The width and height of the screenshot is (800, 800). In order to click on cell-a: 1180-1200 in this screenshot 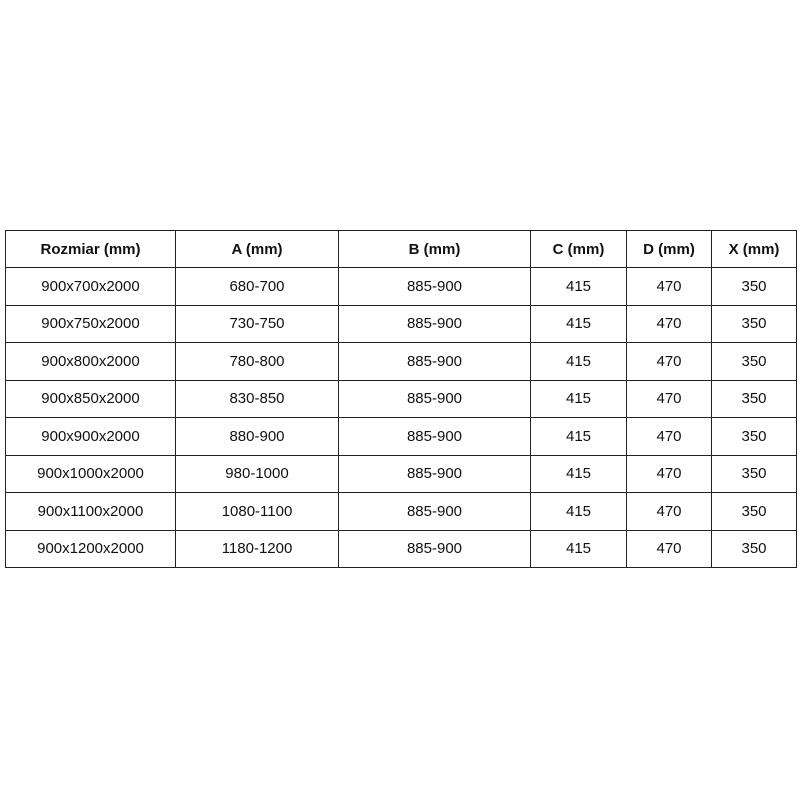, I will do `click(257, 548)`.